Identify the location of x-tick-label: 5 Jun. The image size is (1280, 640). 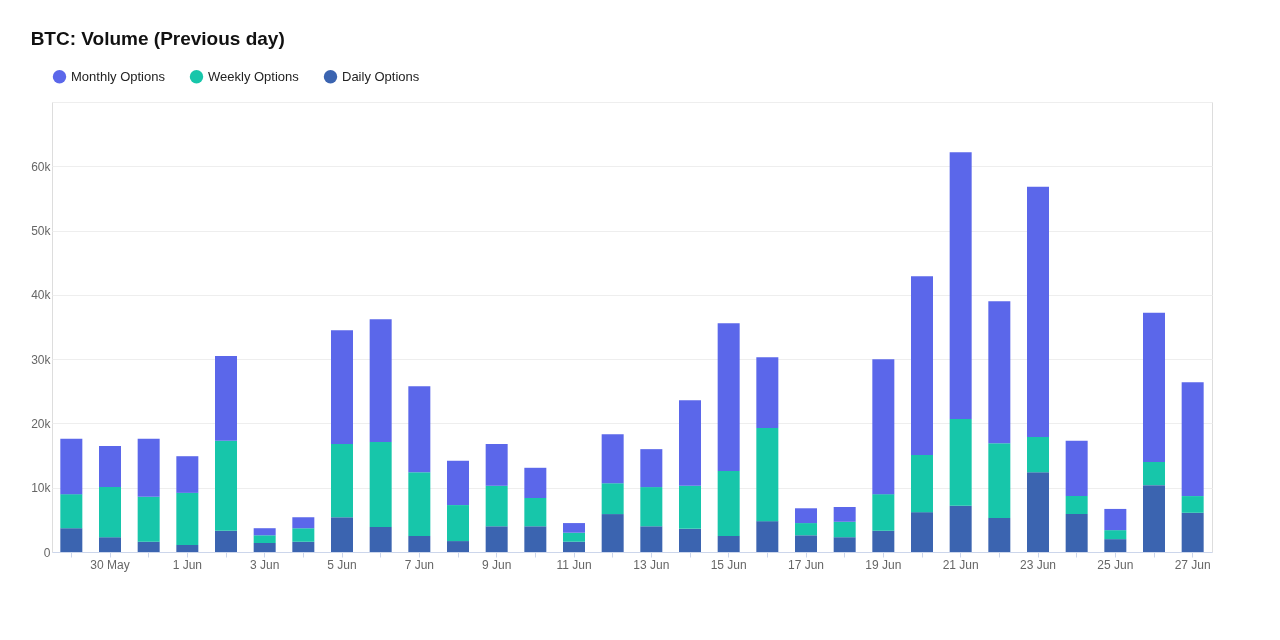
(342, 564).